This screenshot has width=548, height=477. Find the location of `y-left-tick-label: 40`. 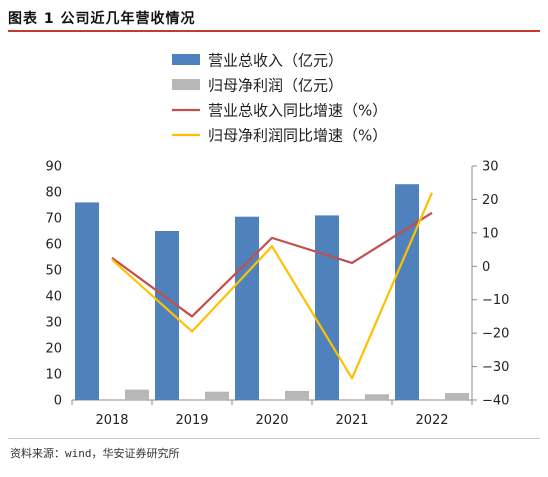

y-left-tick-label: 40 is located at coordinates (53, 297).